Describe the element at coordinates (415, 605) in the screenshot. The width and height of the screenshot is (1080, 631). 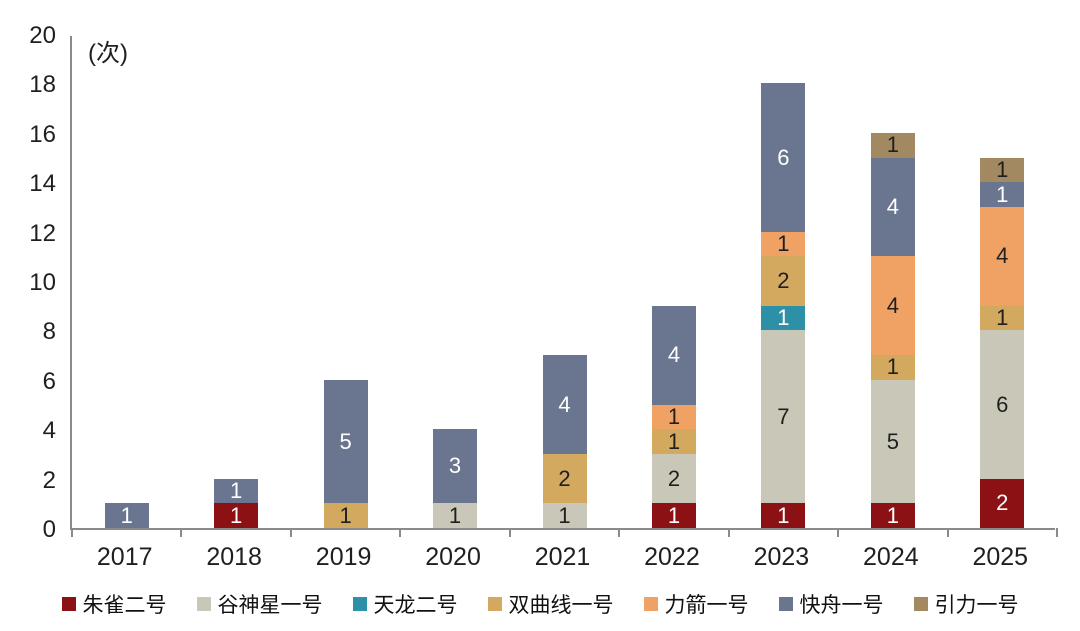
I see `legend-label: 天龙二号` at that location.